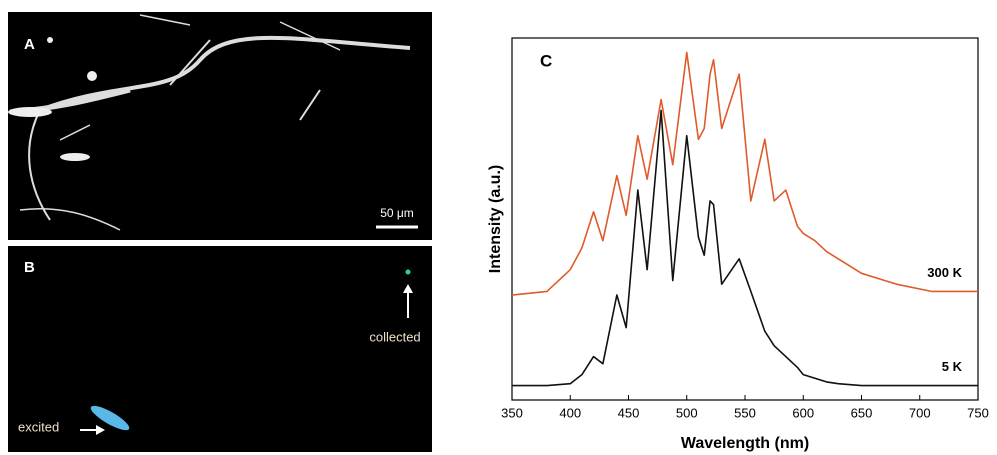 The height and width of the screenshot is (455, 997). I want to click on x-tick-label: 600, so click(803, 412).